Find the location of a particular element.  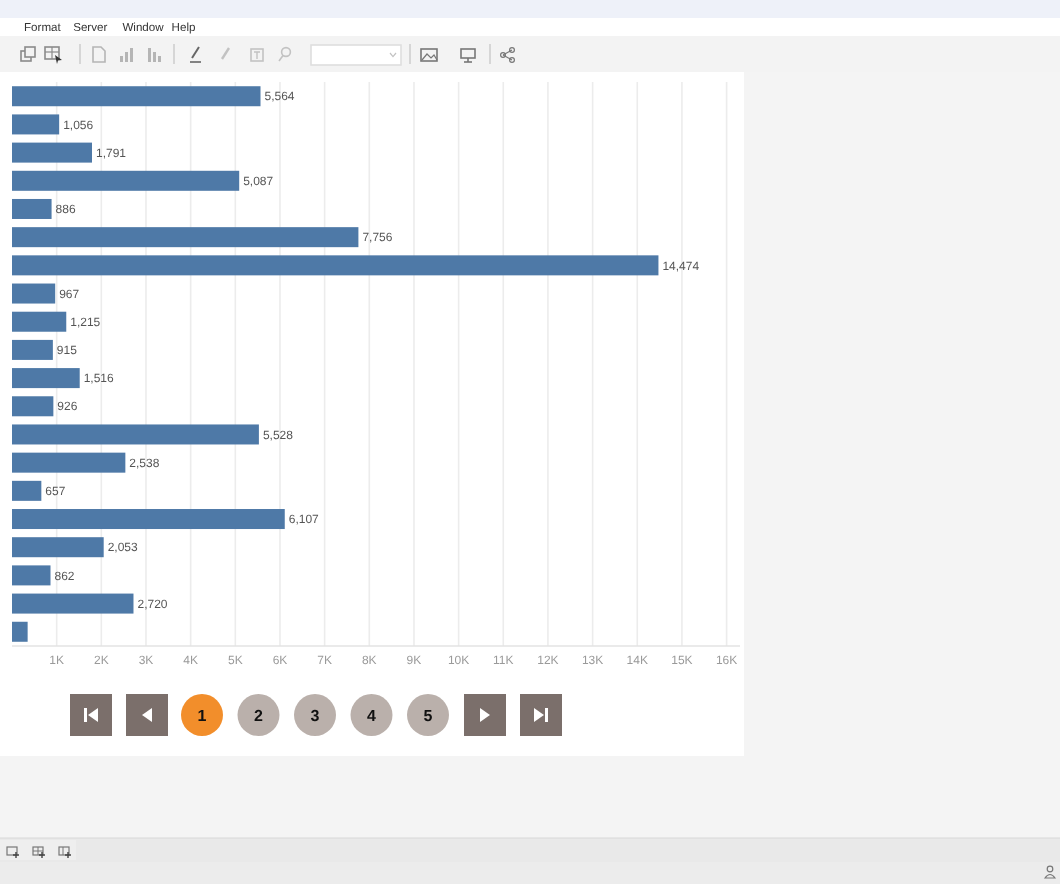

page-button: 2 is located at coordinates (258, 715).